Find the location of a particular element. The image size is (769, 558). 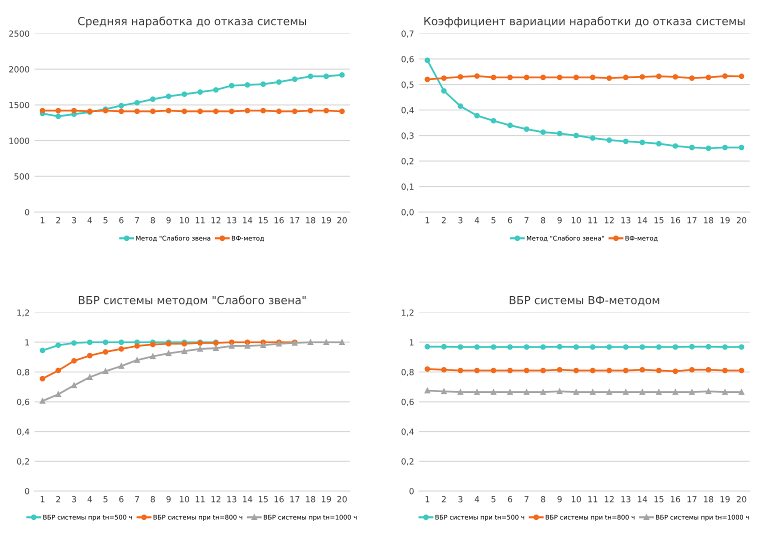

chart-title: ВБР системы ВФ-методом is located at coordinates (585, 301).